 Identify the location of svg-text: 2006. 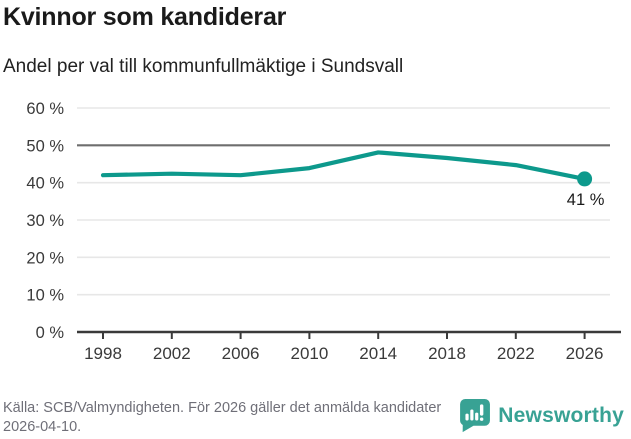
(241, 353).